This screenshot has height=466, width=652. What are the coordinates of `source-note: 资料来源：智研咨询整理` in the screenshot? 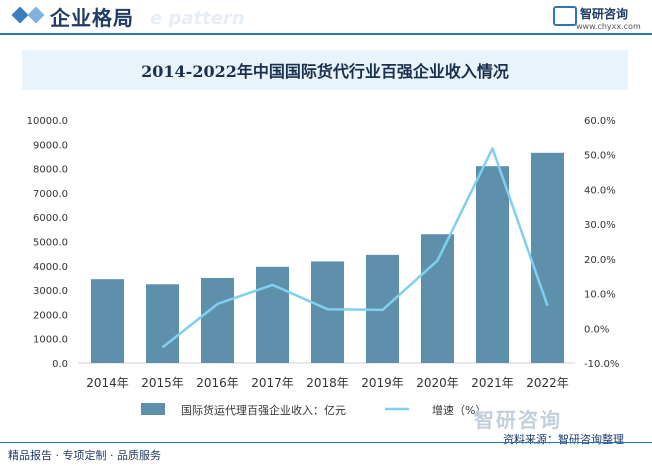 It's located at (563, 439).